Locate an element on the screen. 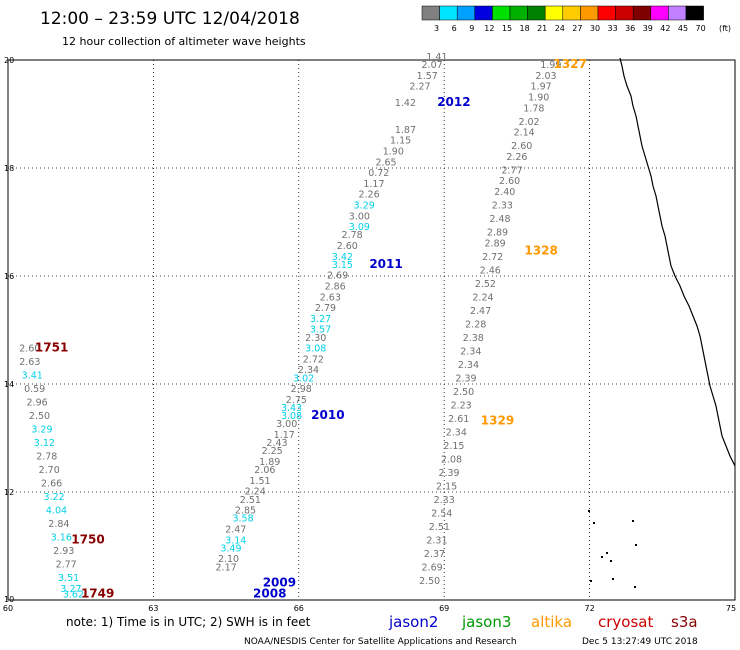  swh-value: 2.70 is located at coordinates (49, 470).